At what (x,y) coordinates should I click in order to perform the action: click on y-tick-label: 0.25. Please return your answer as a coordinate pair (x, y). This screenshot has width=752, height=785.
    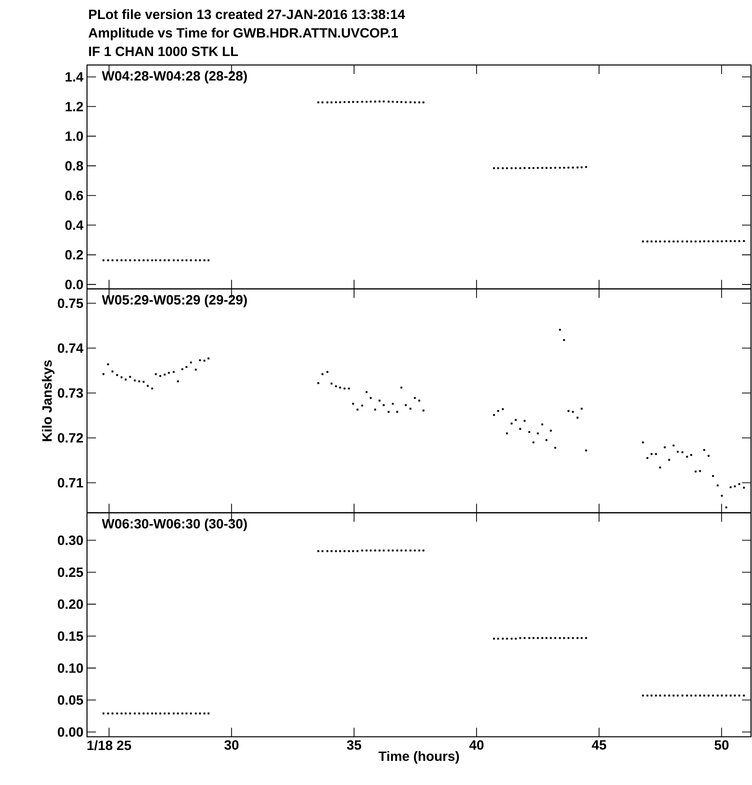
    Looking at the image, I should click on (71, 572).